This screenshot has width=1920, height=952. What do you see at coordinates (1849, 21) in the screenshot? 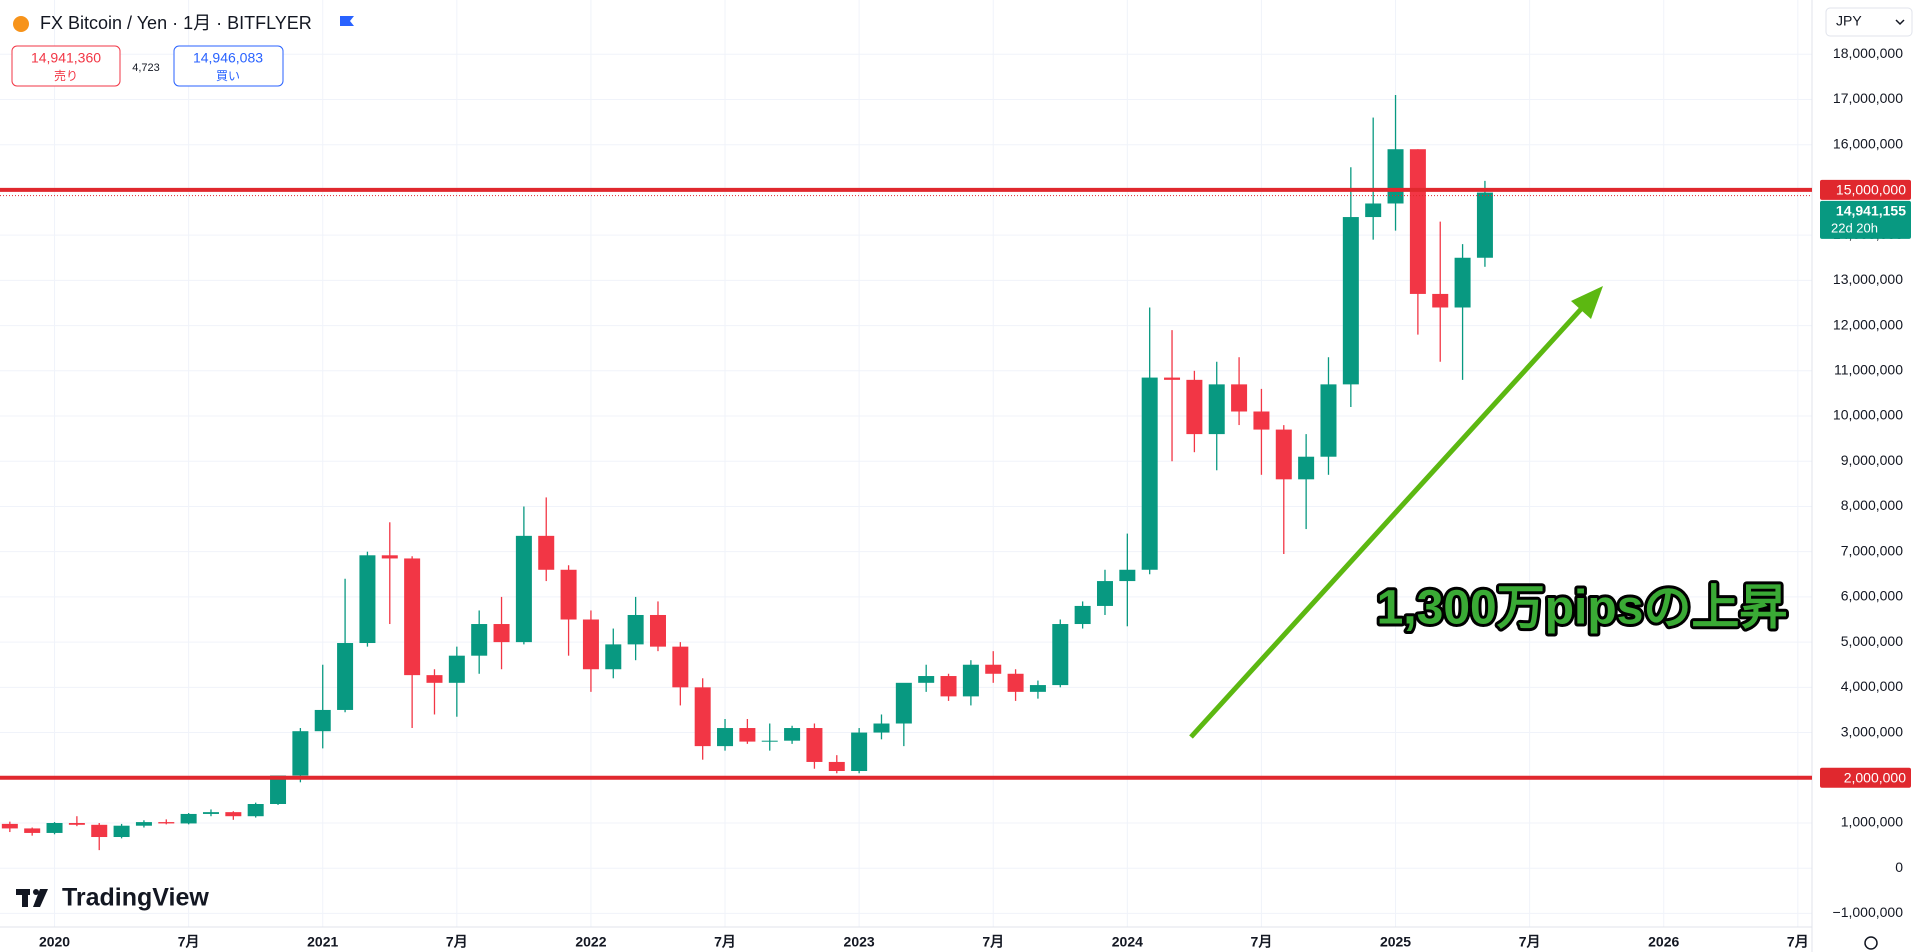
I see `currency-label: JPY` at bounding box center [1849, 21].